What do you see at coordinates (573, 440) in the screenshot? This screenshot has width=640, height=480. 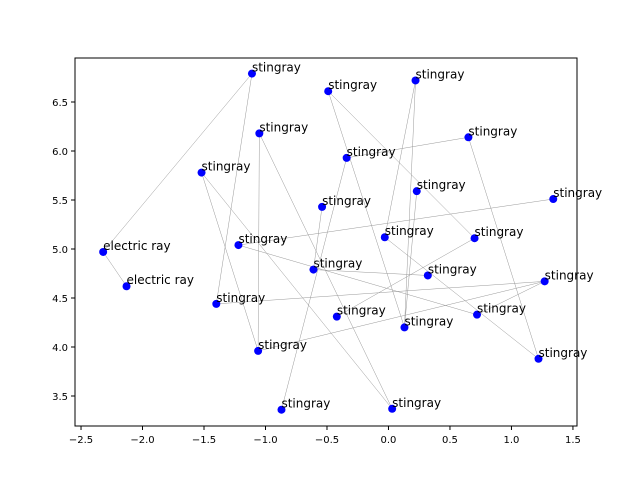 I see `x-tick-label: 1.5` at bounding box center [573, 440].